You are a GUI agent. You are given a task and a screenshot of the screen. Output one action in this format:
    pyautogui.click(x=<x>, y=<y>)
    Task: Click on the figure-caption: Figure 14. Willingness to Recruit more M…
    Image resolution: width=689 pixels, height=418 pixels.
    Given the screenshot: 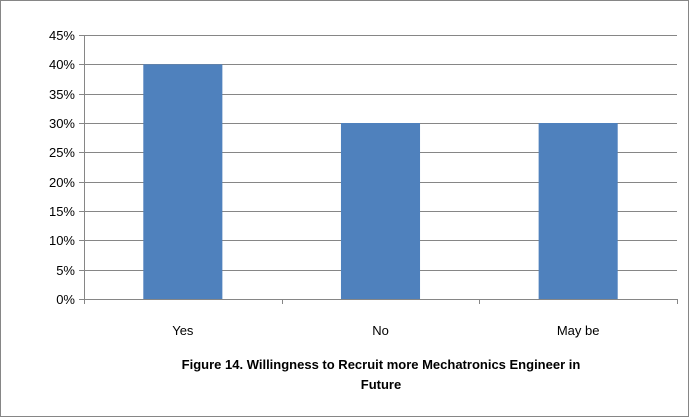 What is the action you would take?
    pyautogui.click(x=381, y=374)
    